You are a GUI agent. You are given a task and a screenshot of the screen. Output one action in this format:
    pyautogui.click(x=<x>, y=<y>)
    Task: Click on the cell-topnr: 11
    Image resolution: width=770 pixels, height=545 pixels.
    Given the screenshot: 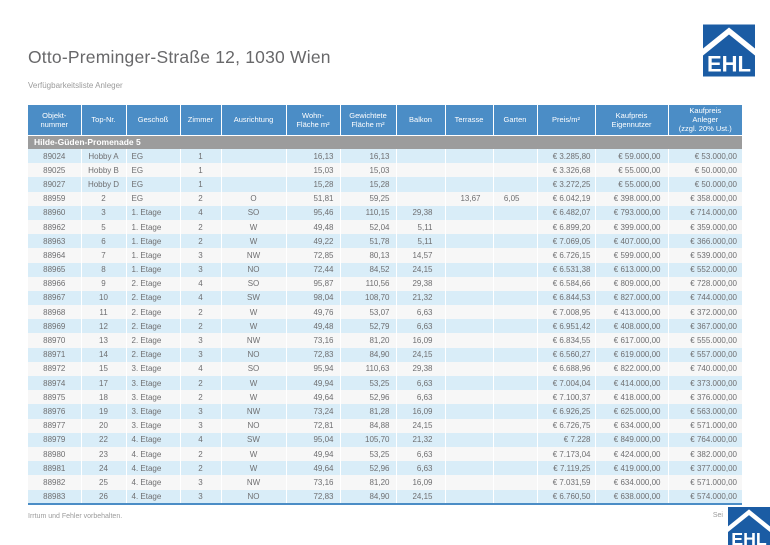 What is the action you would take?
    pyautogui.click(x=104, y=312)
    